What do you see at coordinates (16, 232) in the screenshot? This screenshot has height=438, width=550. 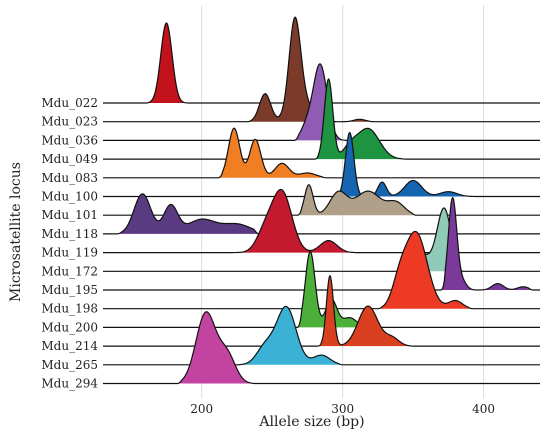 I see `y-axis-title: Microsatellite locus` at bounding box center [16, 232].